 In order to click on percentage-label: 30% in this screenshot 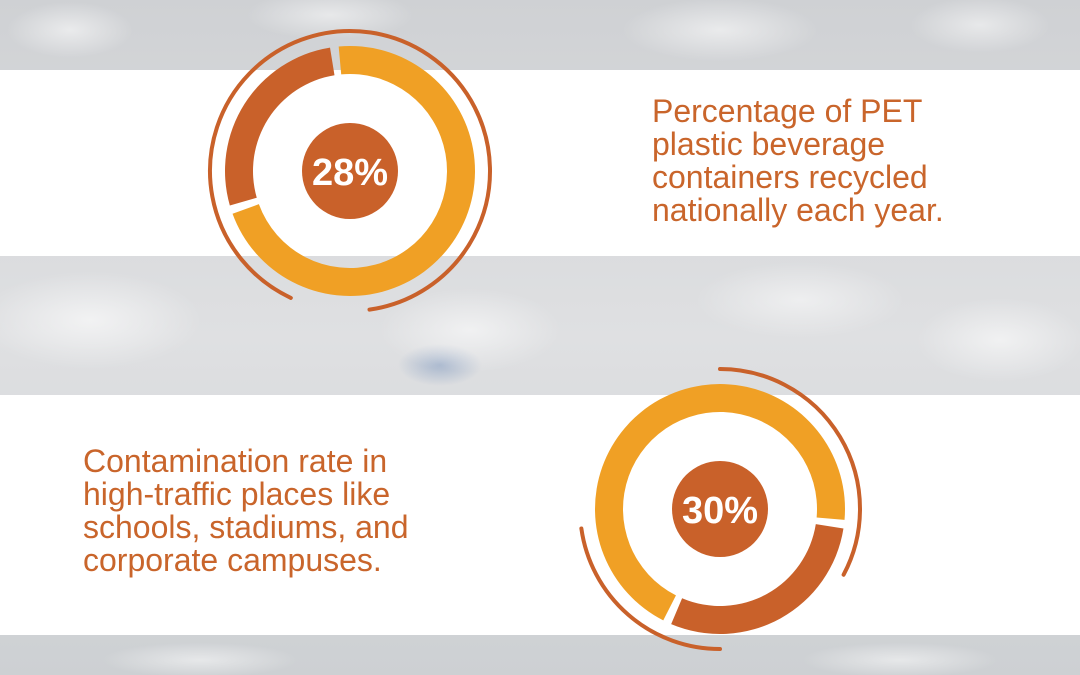, I will do `click(720, 511)`.